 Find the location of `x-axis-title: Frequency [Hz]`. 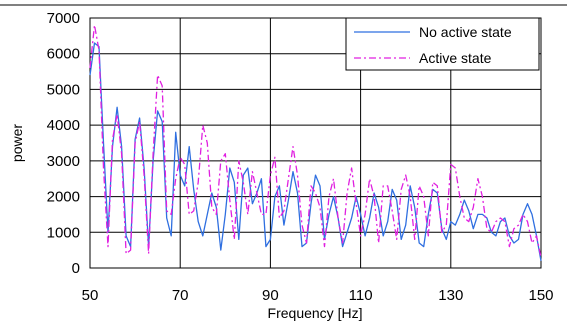

x-axis-title: Frequency [Hz] is located at coordinates (315, 313).